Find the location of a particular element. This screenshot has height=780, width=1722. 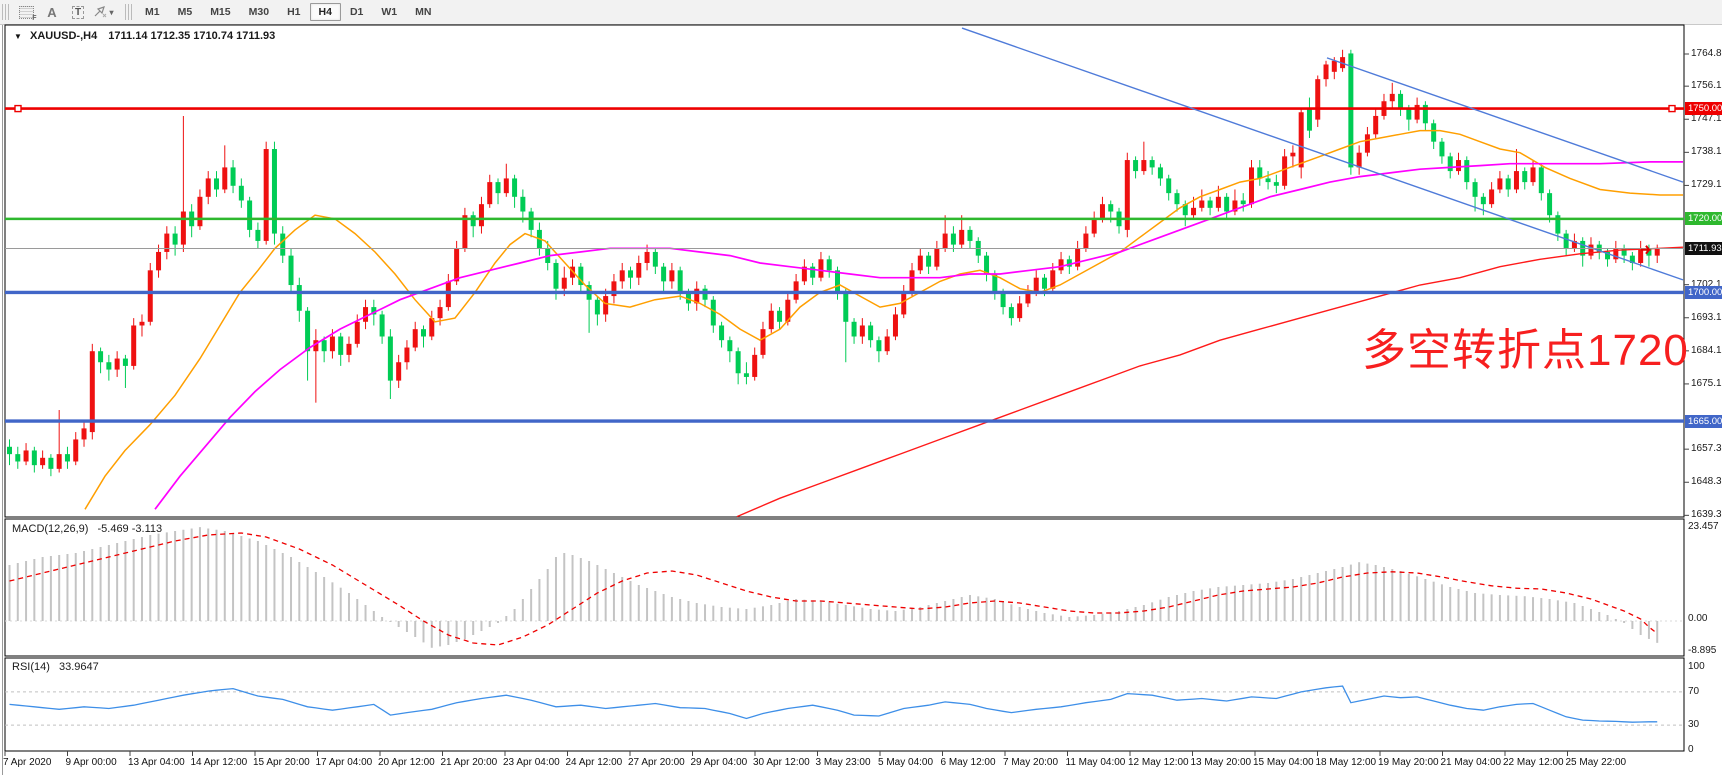

time-tick-label: 30 Apr 12:00 is located at coordinates (781, 762).